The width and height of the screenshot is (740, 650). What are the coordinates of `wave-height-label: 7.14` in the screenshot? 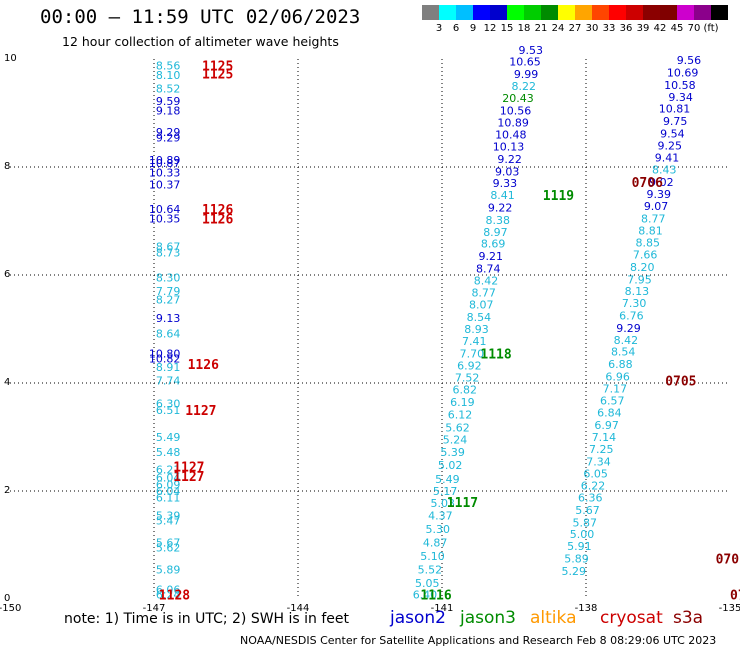 It's located at (604, 437).